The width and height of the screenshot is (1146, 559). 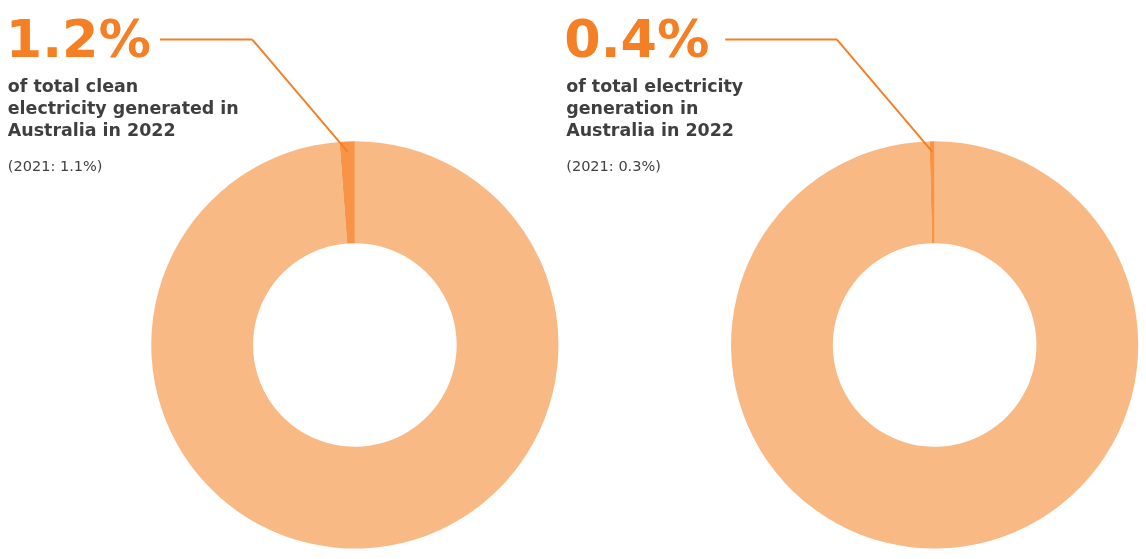 I want to click on text: (2021: 1.1%), so click(x=55, y=166).